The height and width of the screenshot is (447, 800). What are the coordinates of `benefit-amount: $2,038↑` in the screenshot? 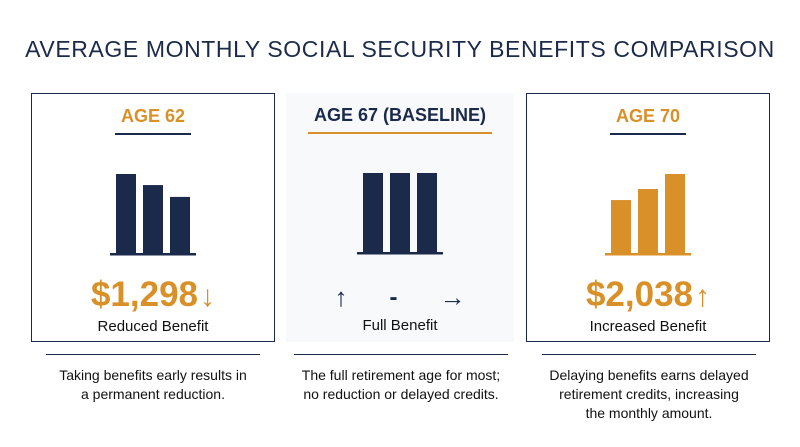 It's located at (648, 295).